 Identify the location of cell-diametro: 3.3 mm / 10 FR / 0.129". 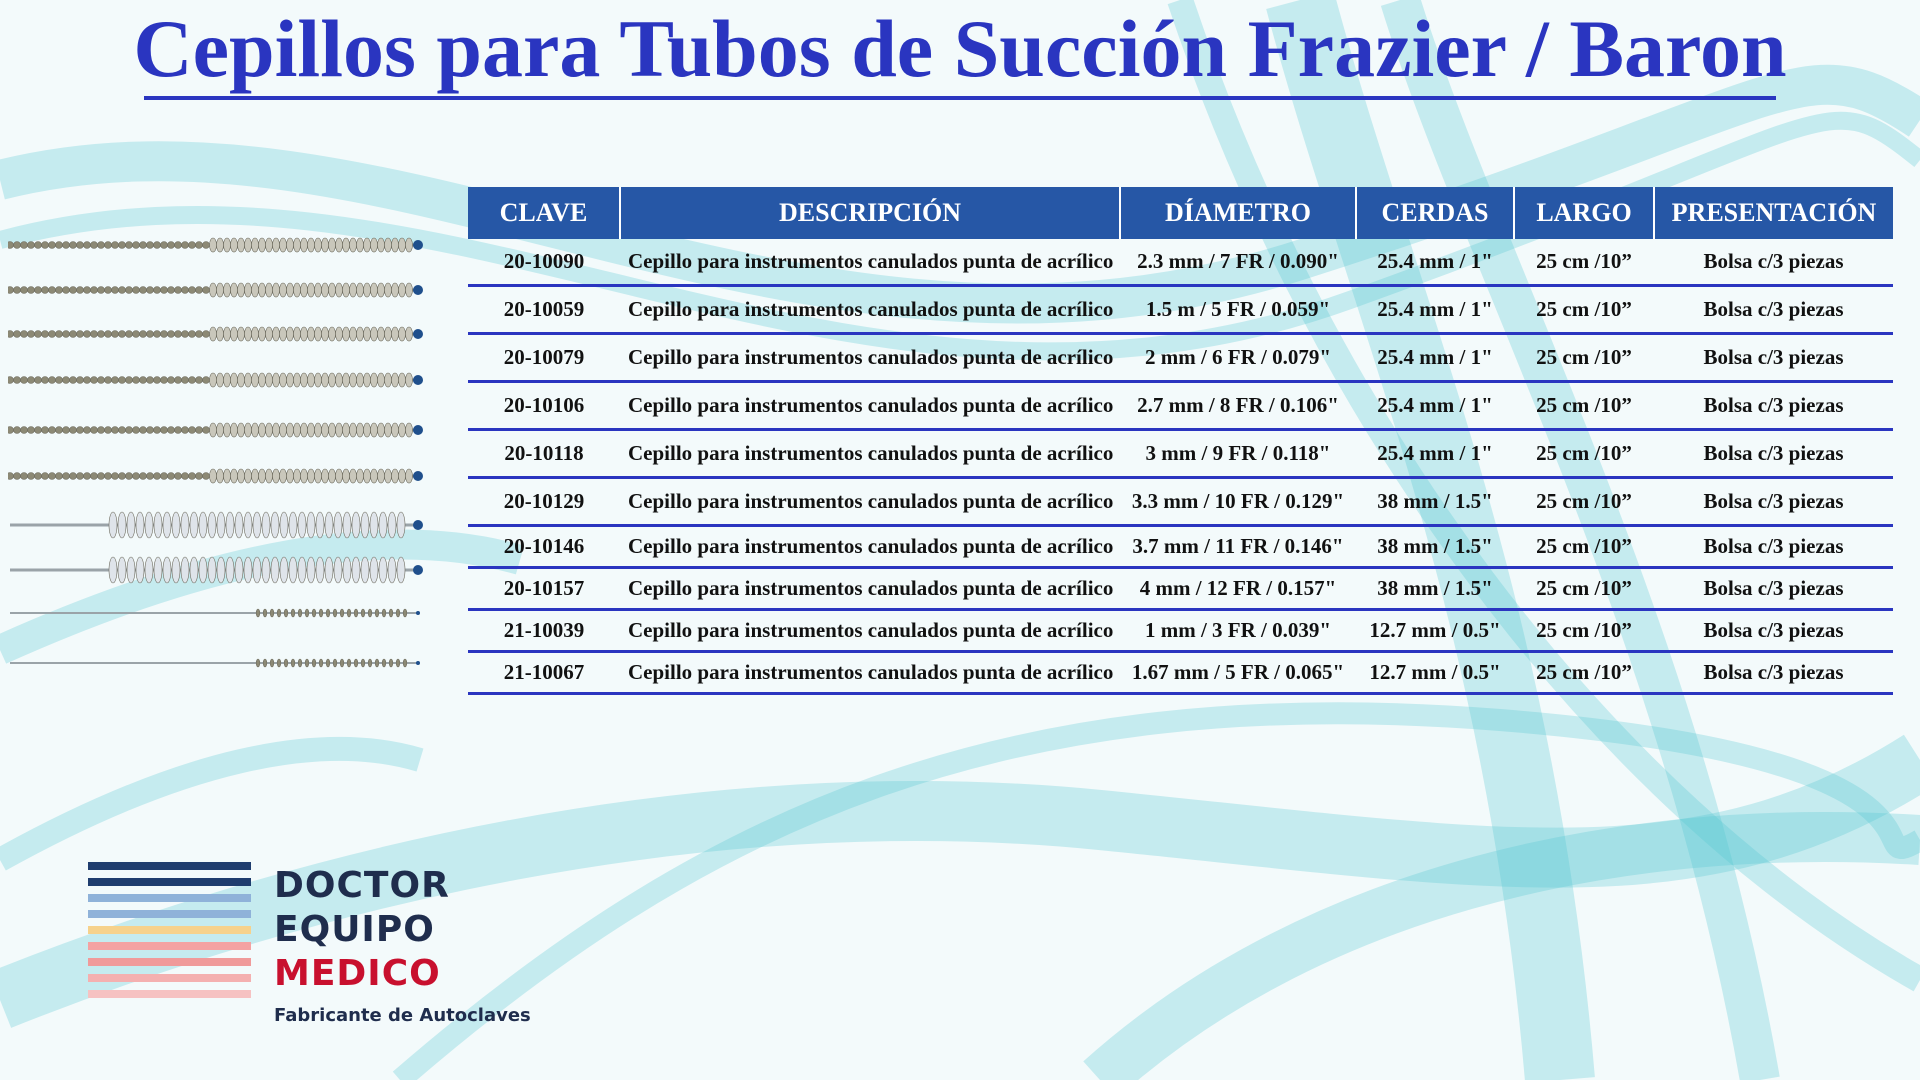
(1238, 502).